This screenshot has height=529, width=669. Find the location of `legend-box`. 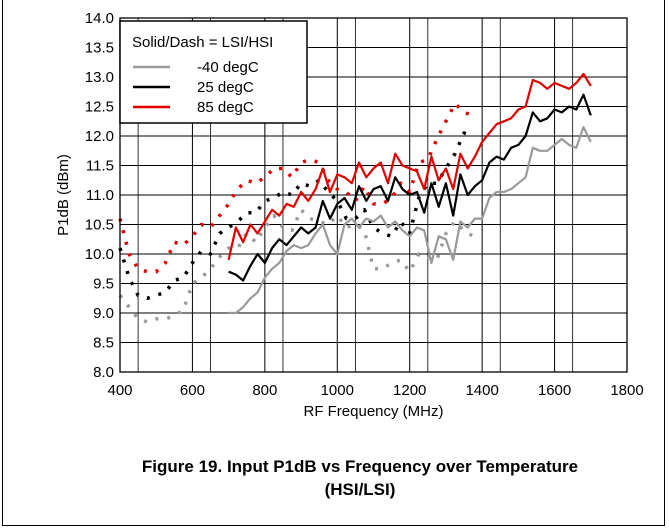

legend-box is located at coordinates (213, 72).